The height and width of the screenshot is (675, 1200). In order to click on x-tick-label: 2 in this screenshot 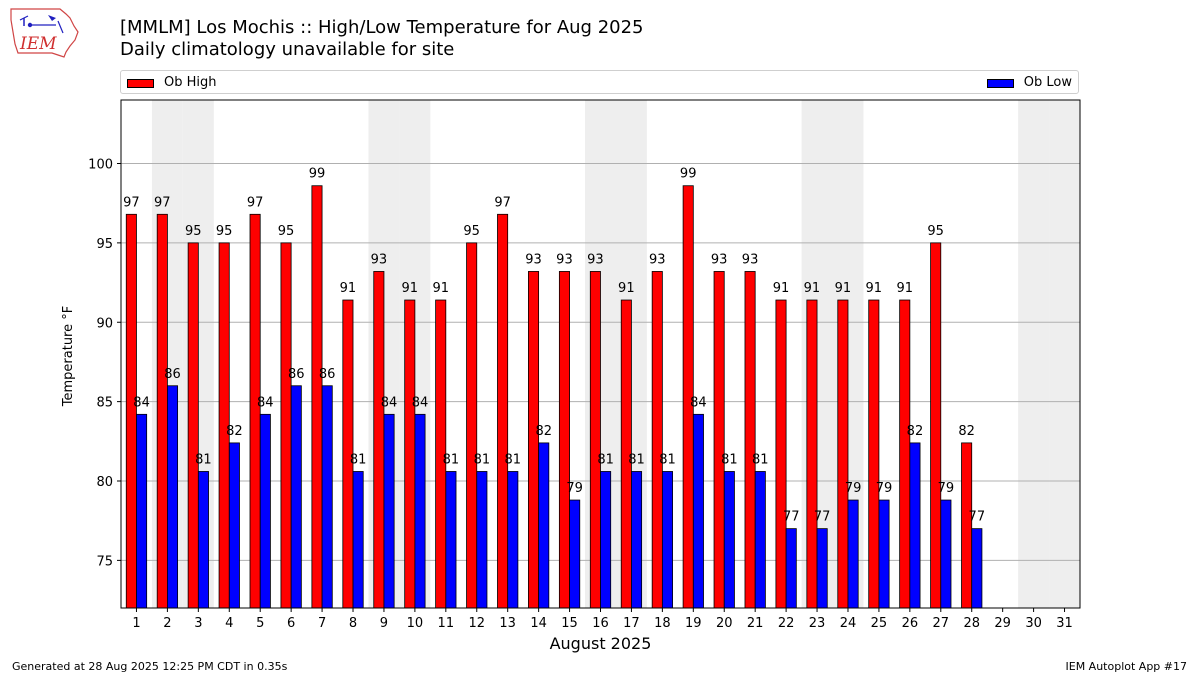, I will do `click(167, 623)`.